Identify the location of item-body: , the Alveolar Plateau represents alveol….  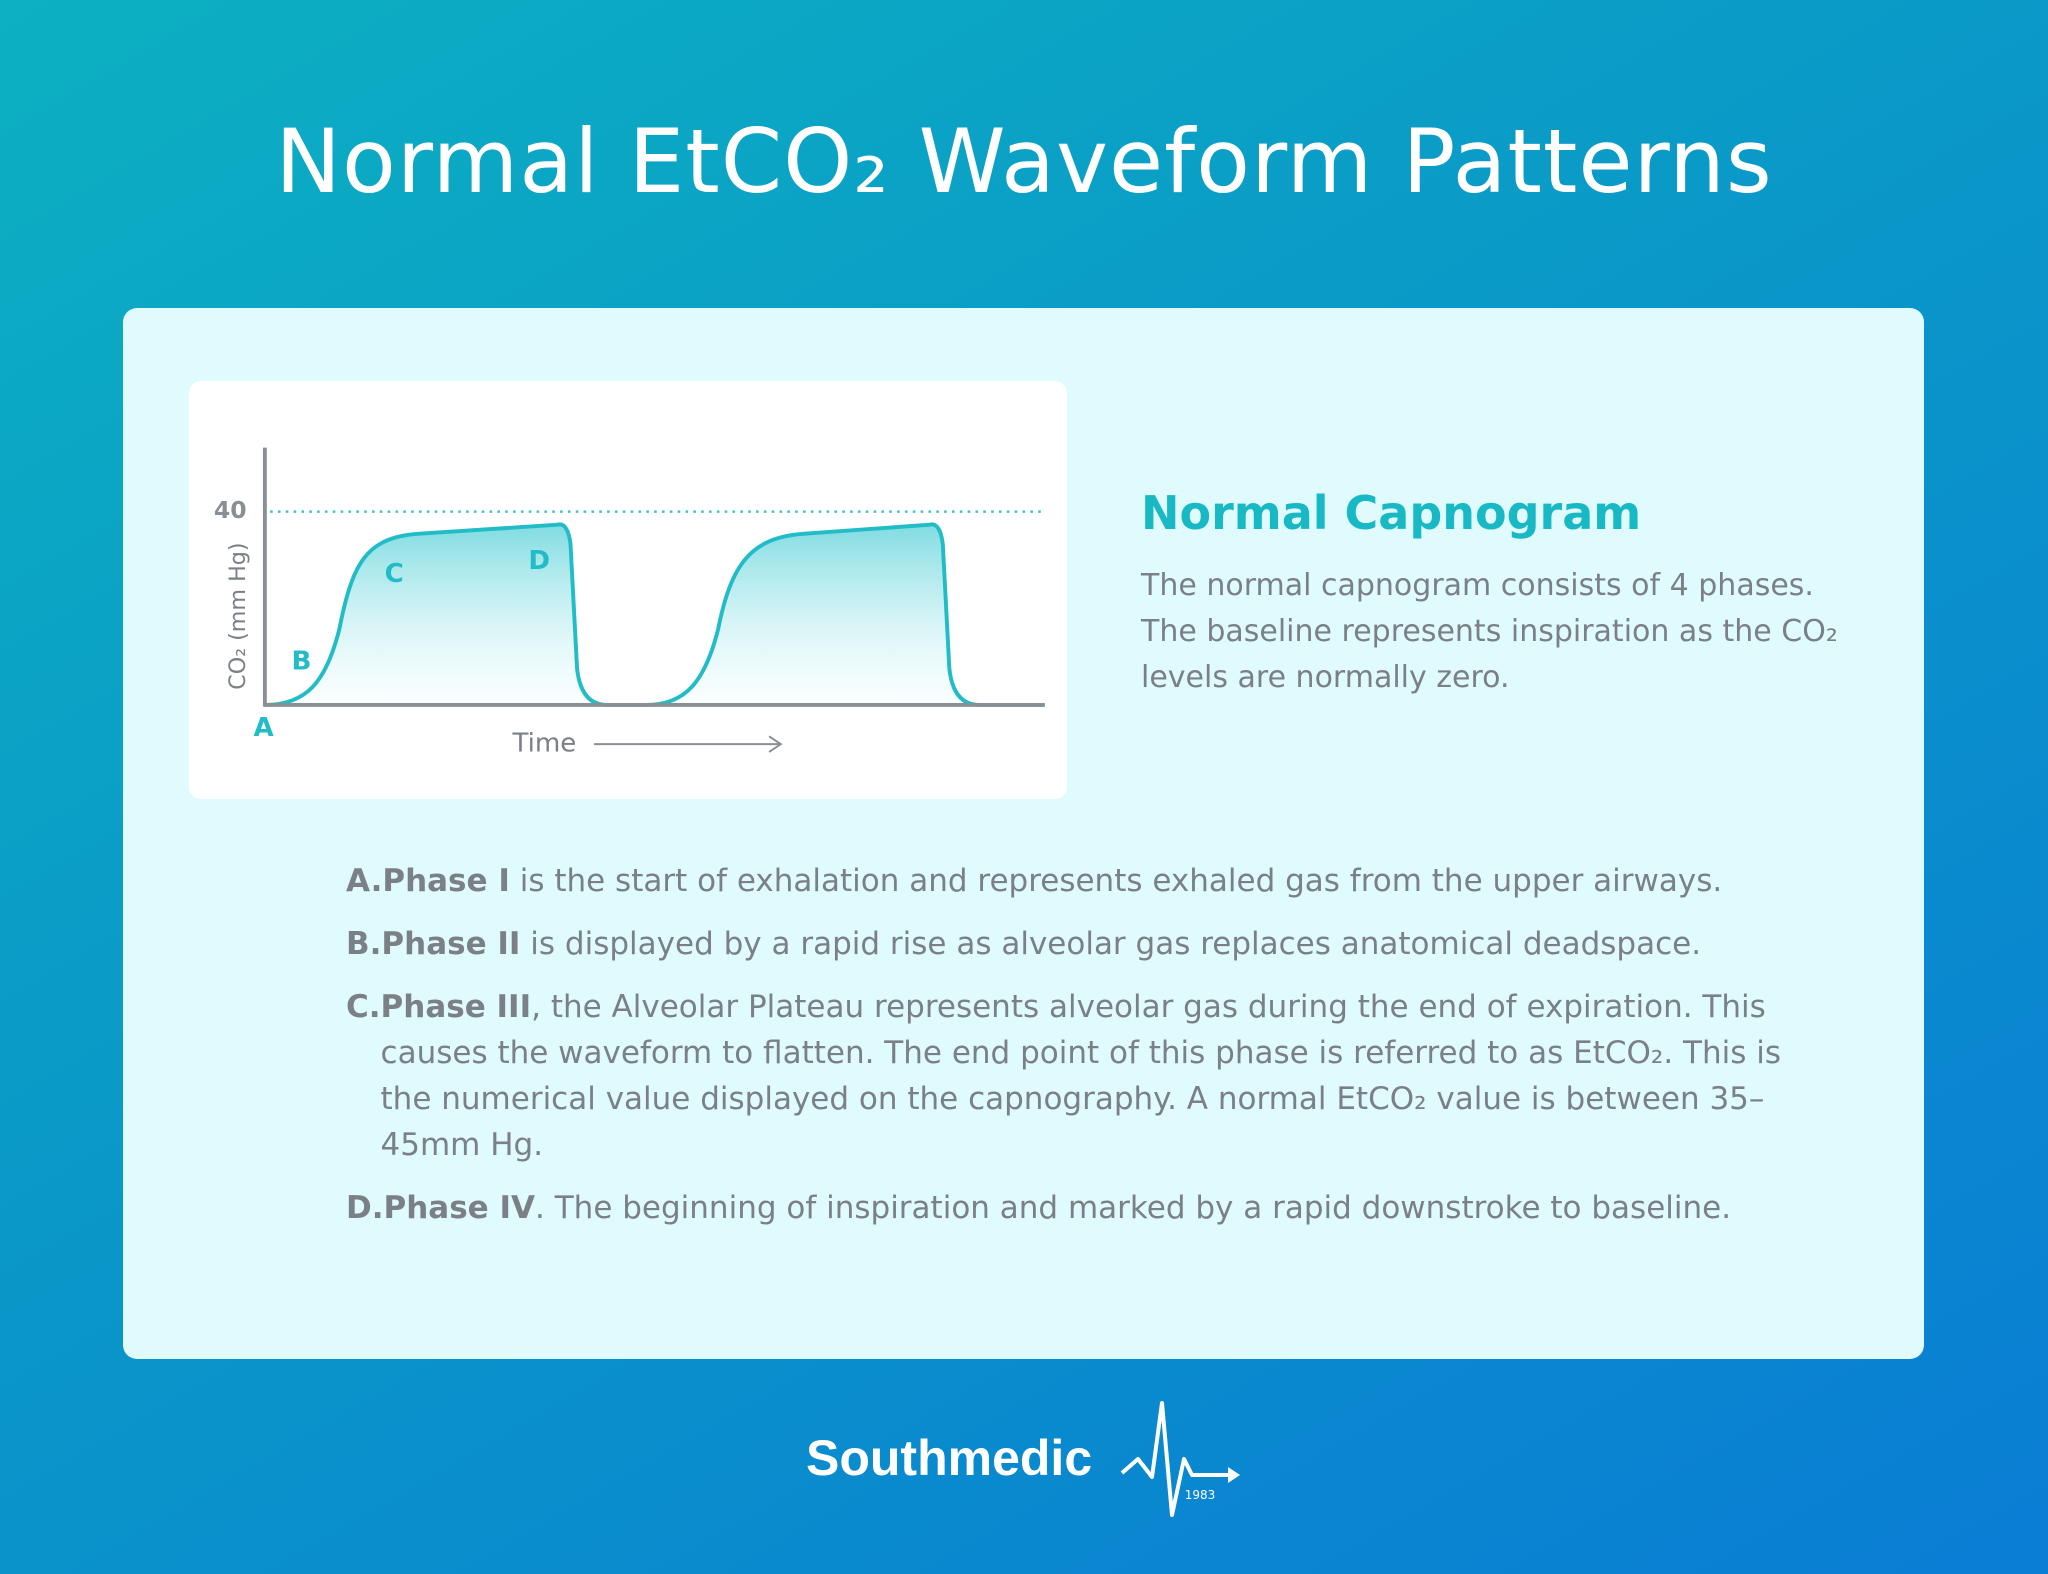
(1081, 1076).